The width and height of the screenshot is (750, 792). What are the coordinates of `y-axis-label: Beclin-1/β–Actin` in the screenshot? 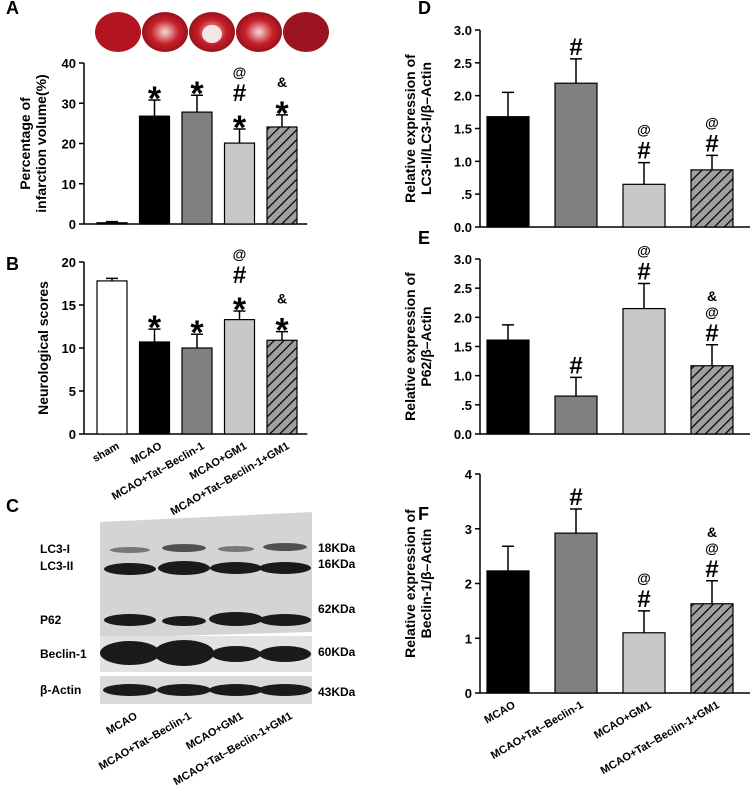 It's located at (426, 584).